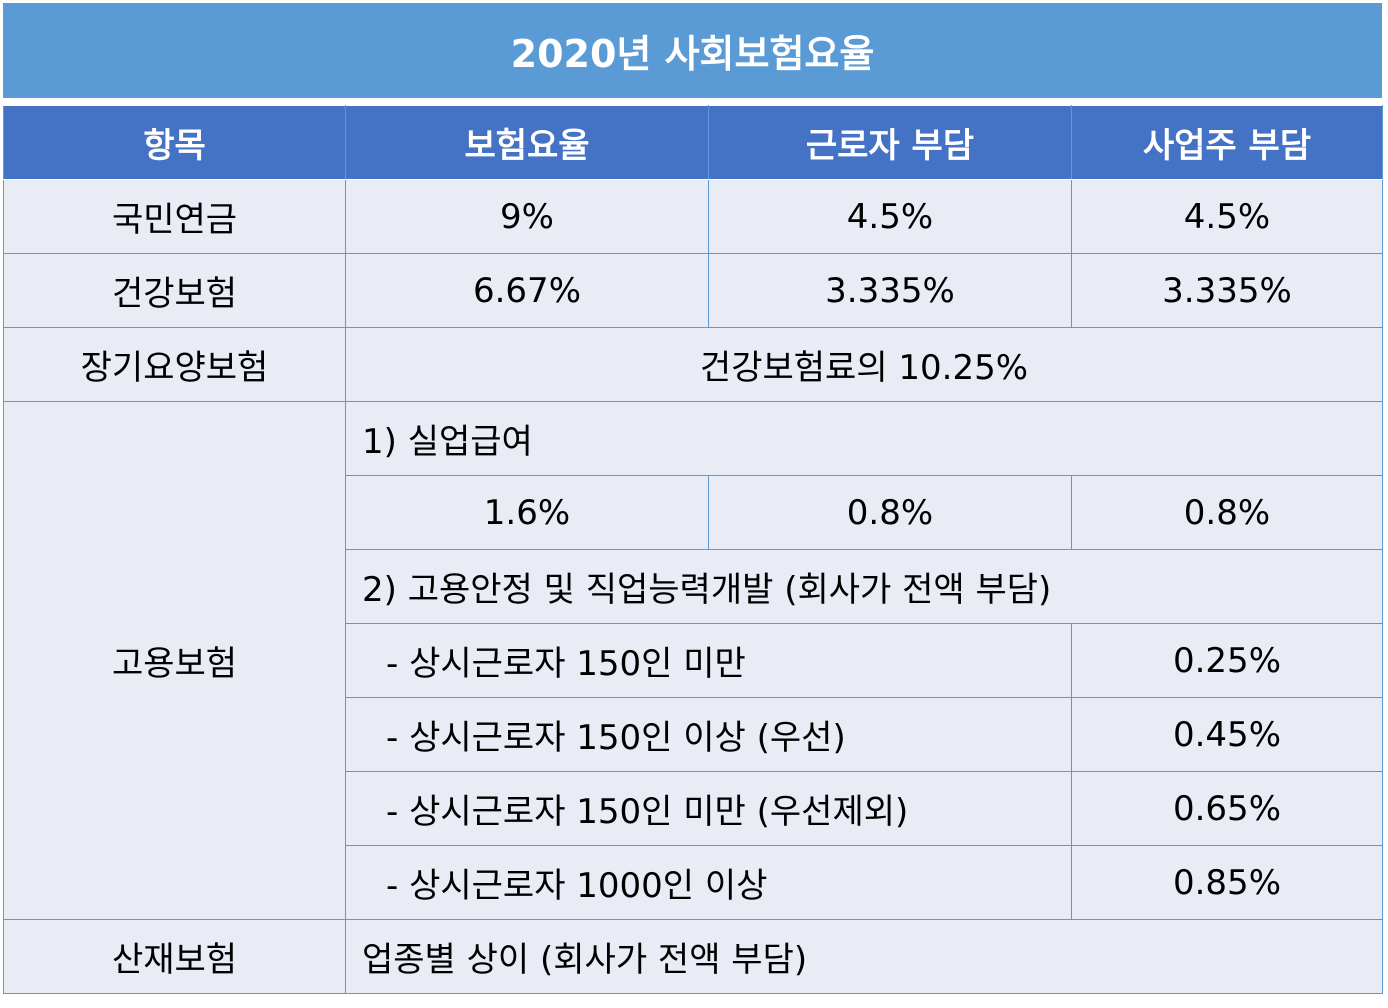 The height and width of the screenshot is (1008, 1388). I want to click on tier-label: - 상시근로자 150인 이상 (우선), so click(708, 734).